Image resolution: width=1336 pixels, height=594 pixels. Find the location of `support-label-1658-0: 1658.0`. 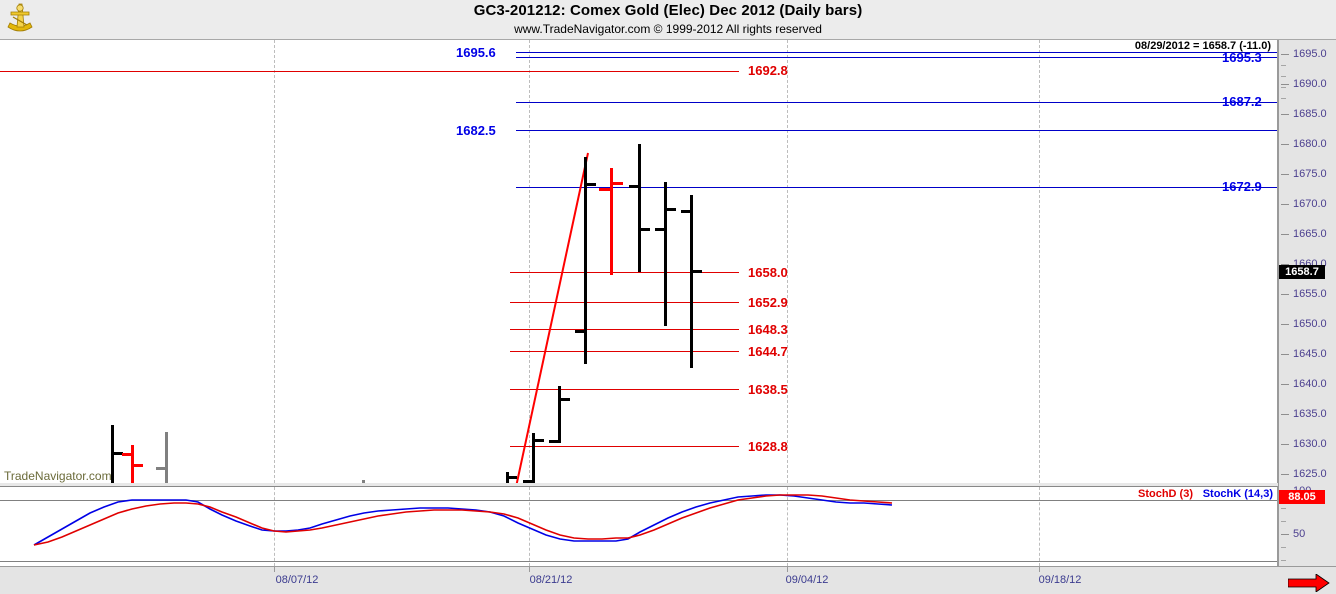

support-label-1658-0: 1658.0 is located at coordinates (768, 272).